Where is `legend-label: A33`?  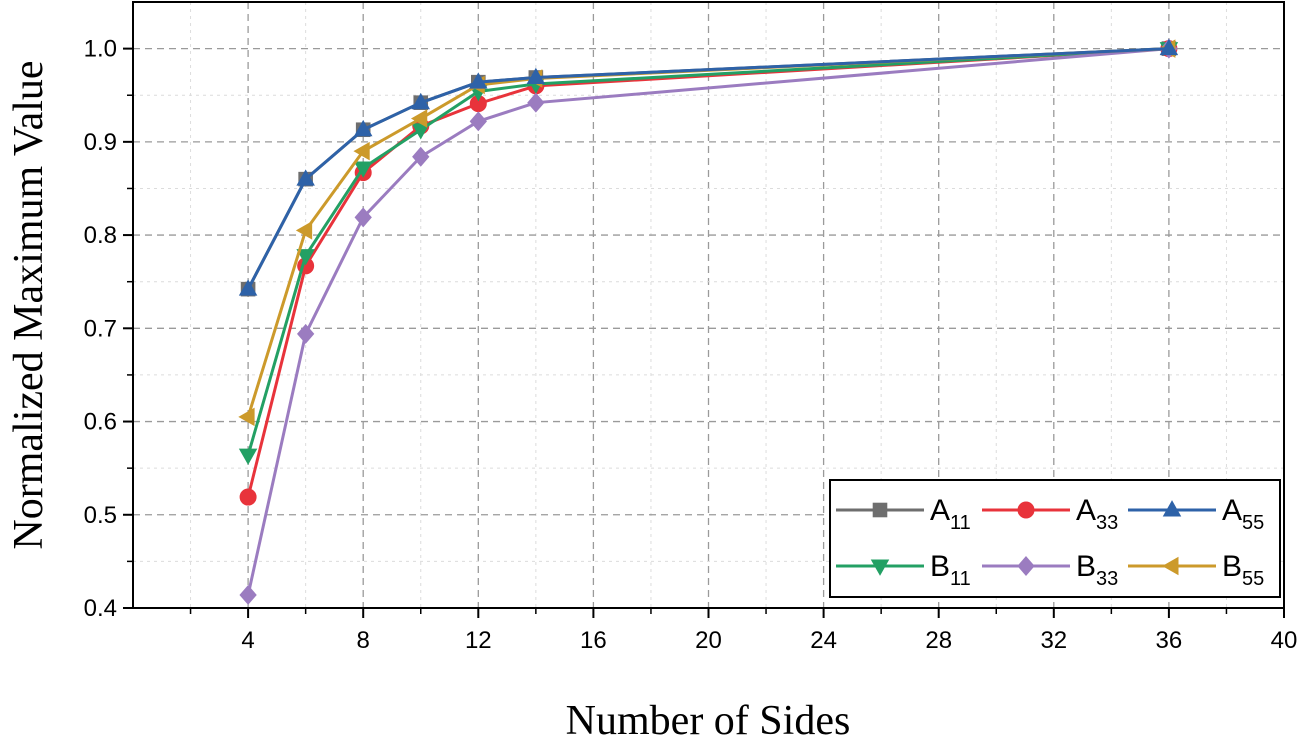 legend-label: A33 is located at coordinates (1097, 514).